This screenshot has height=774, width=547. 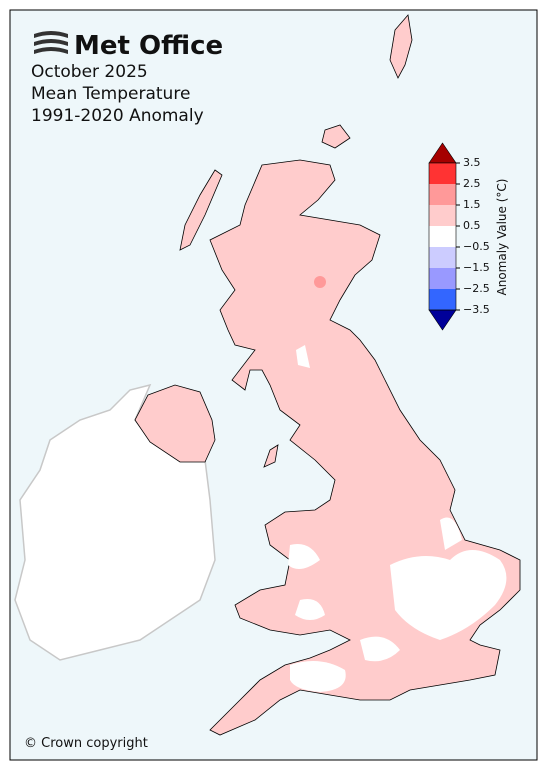 What do you see at coordinates (86, 743) in the screenshot?
I see `copyright: © Crown copyright` at bounding box center [86, 743].